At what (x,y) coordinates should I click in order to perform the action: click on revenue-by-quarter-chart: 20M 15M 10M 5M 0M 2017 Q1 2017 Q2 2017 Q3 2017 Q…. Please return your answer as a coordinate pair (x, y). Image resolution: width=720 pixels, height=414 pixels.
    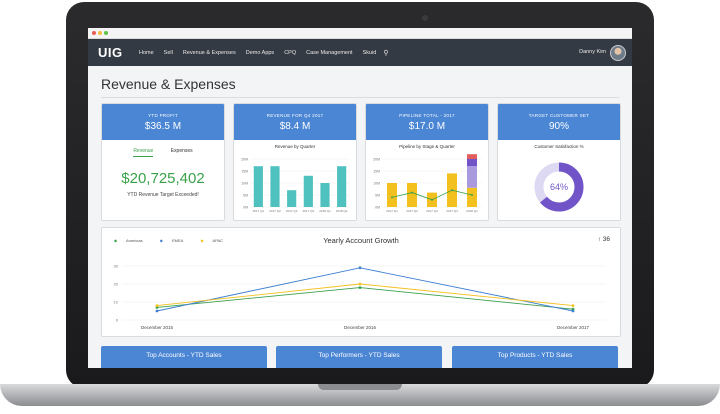
    Looking at the image, I should click on (295, 185).